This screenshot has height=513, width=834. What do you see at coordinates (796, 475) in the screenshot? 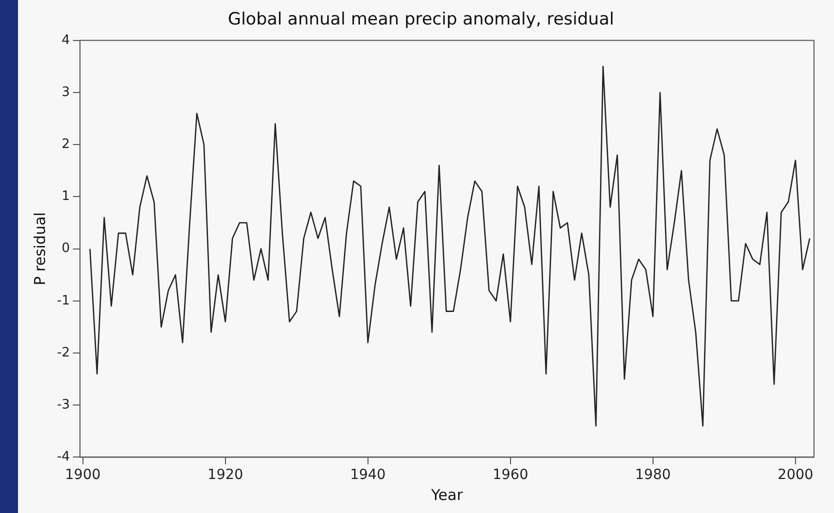
I see `x-tick-label: 2000` at bounding box center [796, 475].